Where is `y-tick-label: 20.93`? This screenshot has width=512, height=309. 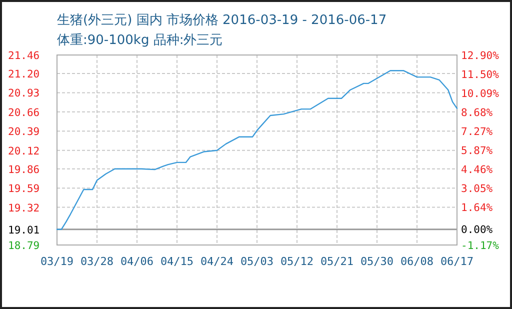
y-tick-label: 20.93 is located at coordinates (24, 94).